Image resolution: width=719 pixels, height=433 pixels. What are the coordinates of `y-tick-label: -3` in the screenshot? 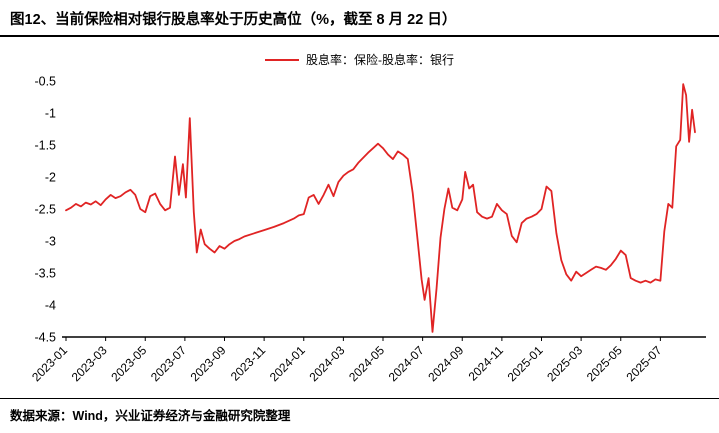 It's located at (50, 242).